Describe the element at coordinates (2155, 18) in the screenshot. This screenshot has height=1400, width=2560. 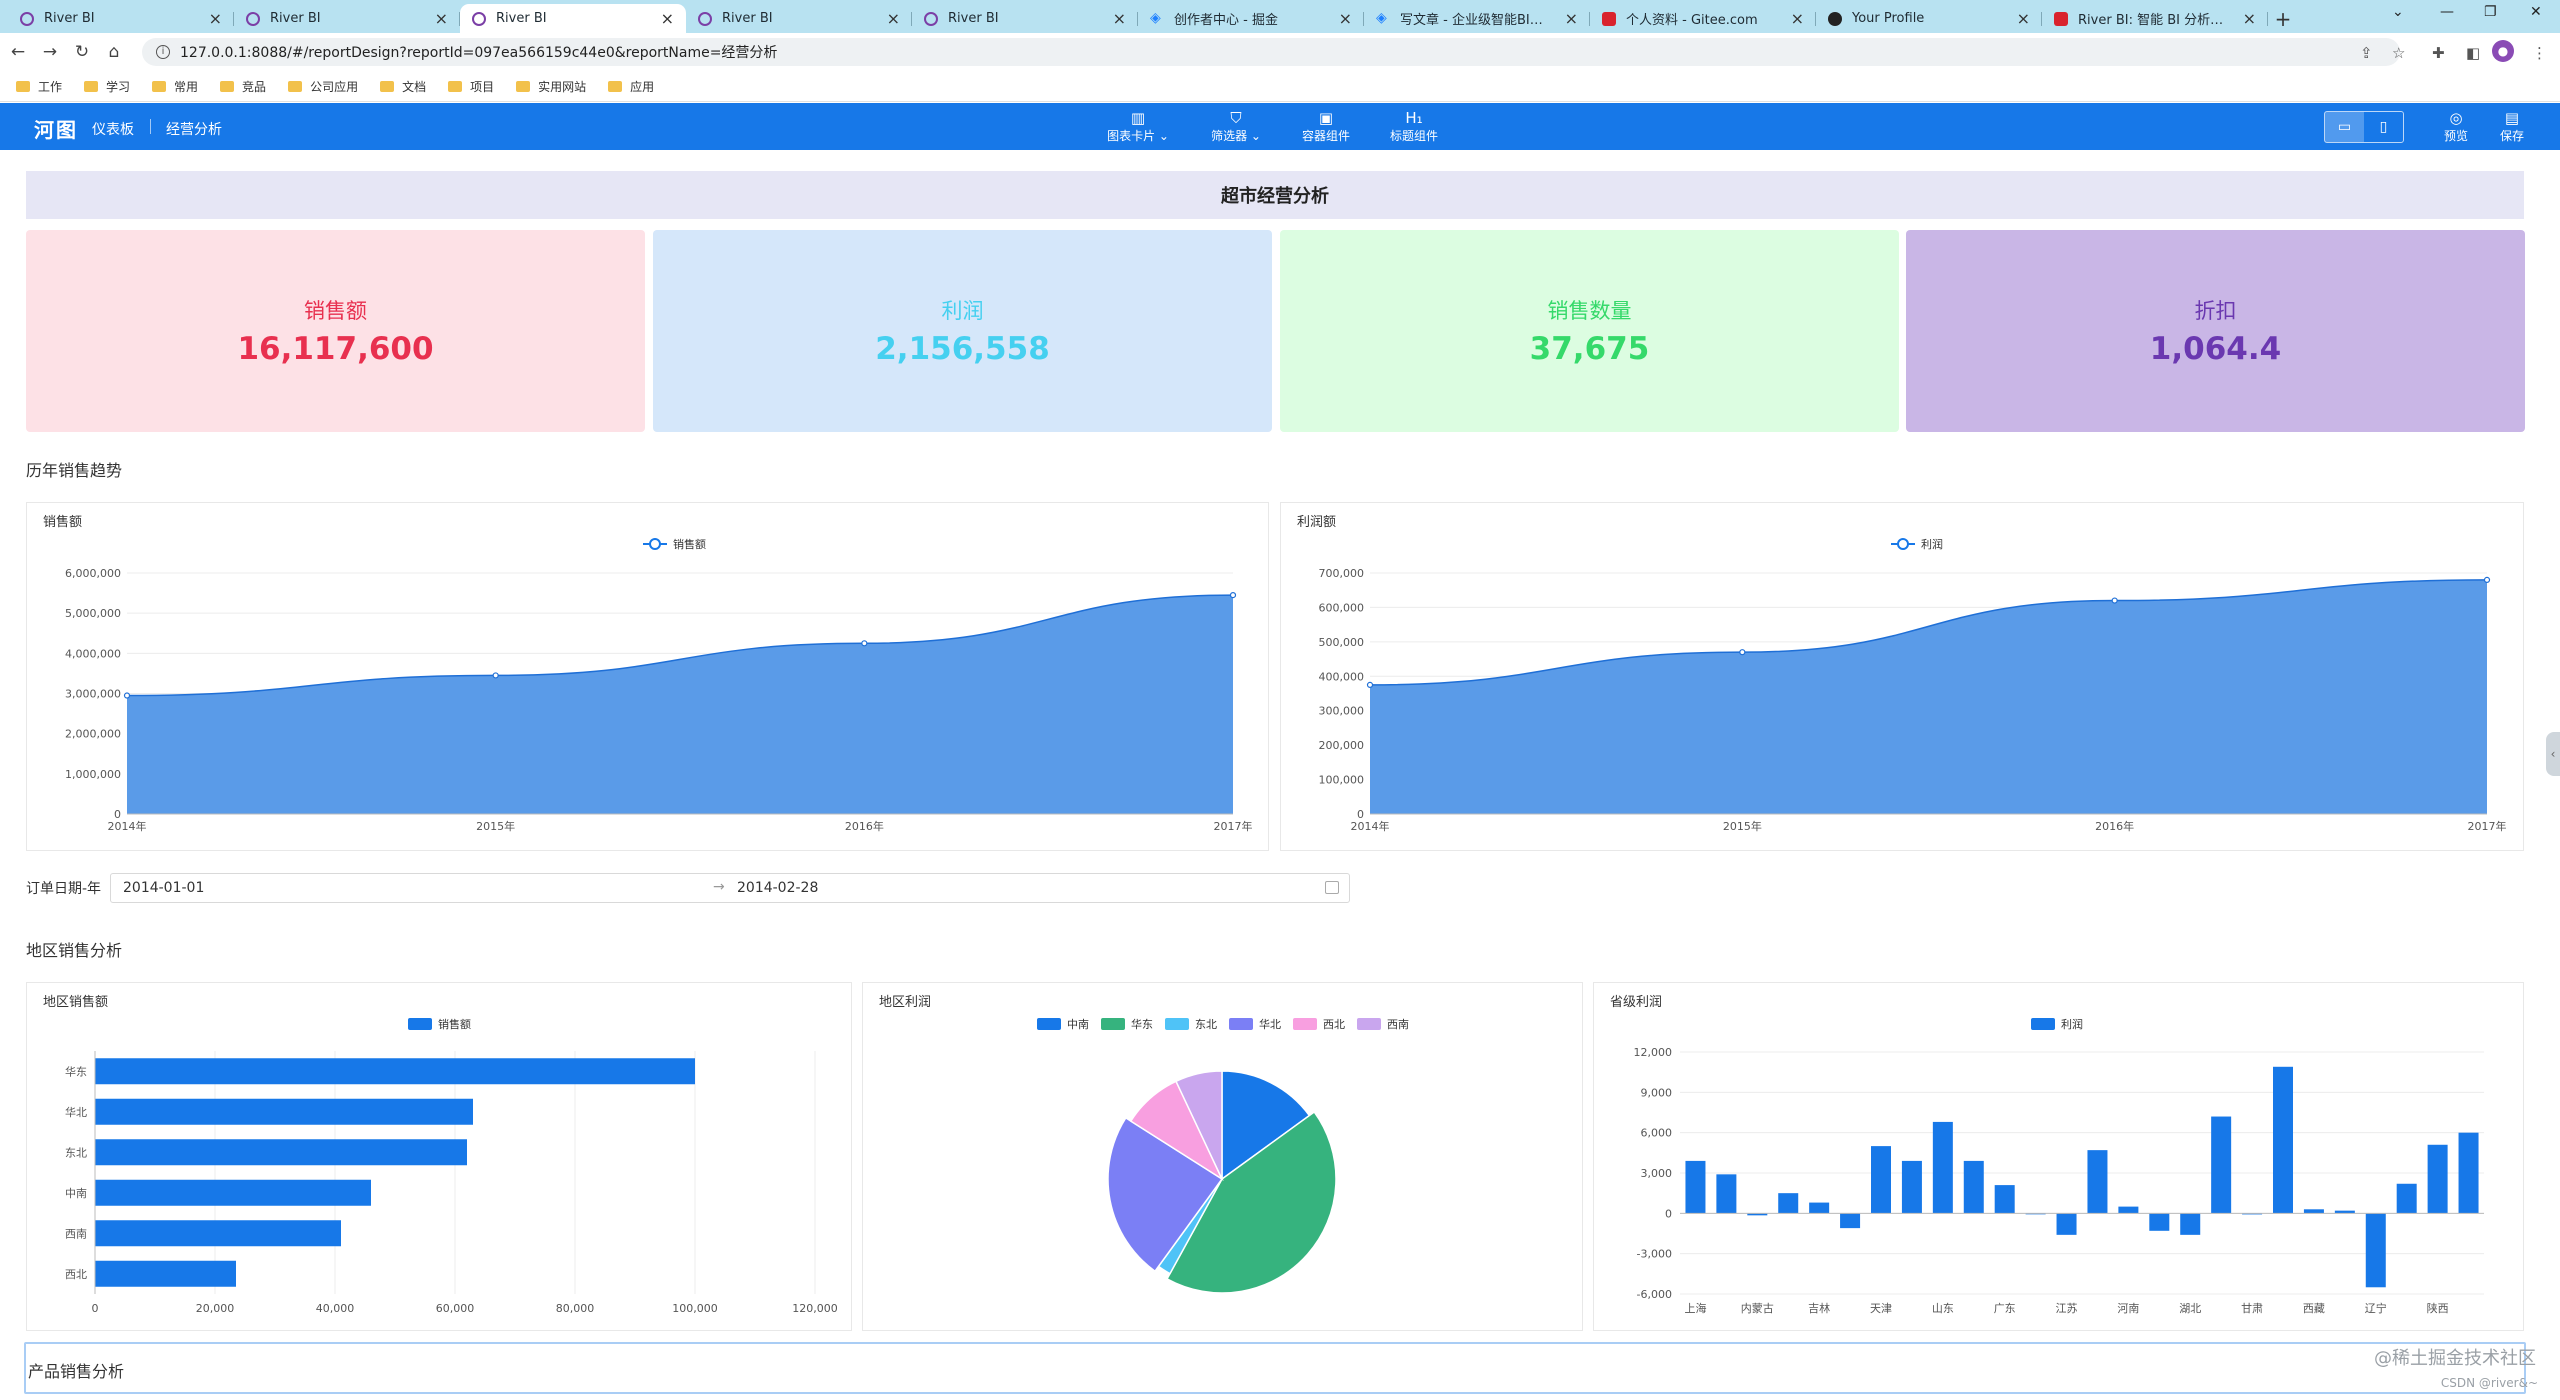
I see `browser-tab: River BI: 智能 BI 分析平台, 企 ×` at that location.